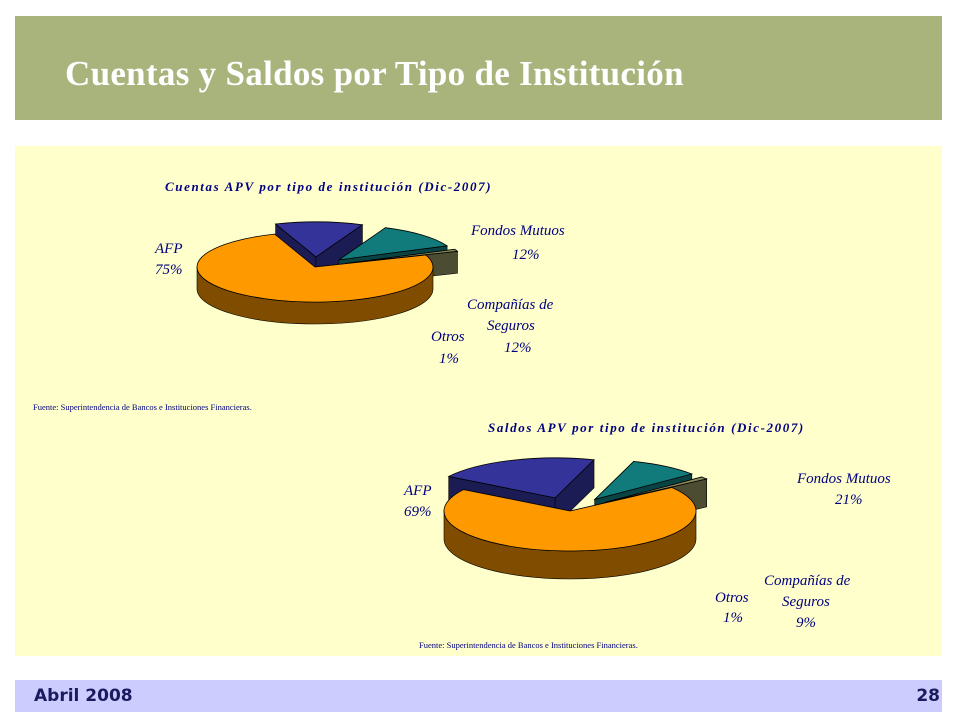 The height and width of the screenshot is (720, 960). What do you see at coordinates (849, 500) in the screenshot?
I see `value-fondos-saldos: 21%` at bounding box center [849, 500].